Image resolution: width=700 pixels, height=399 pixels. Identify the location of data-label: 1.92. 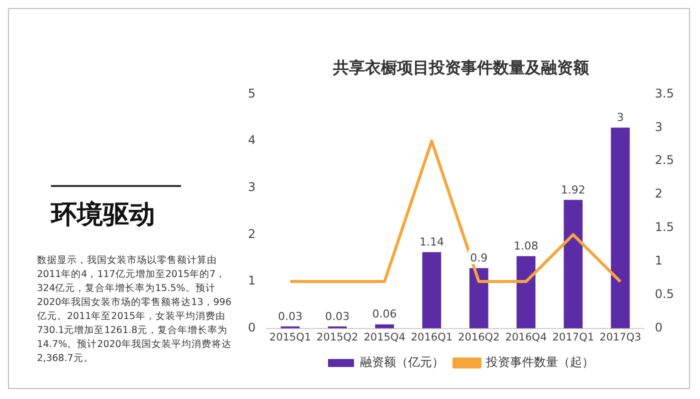
(573, 189).